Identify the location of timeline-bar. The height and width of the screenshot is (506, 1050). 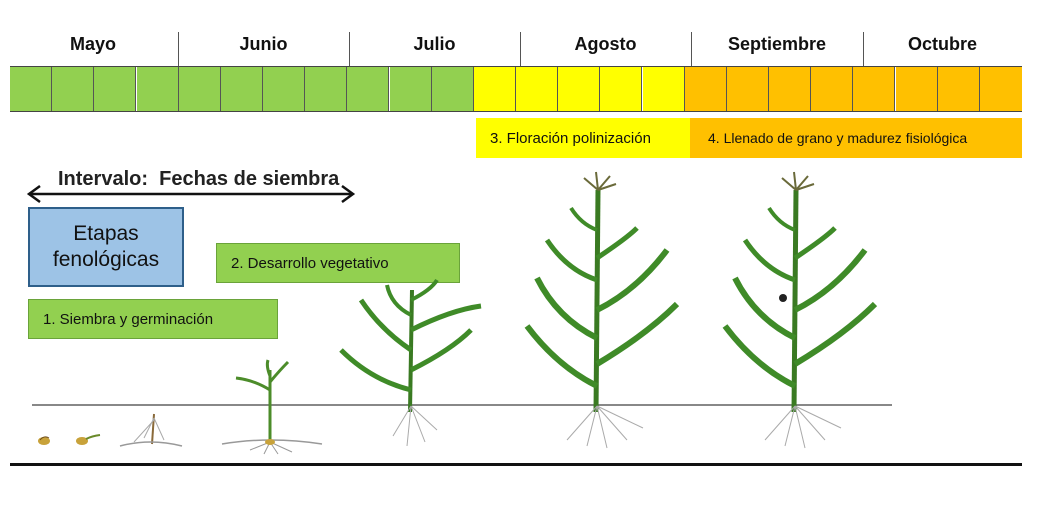
(516, 89).